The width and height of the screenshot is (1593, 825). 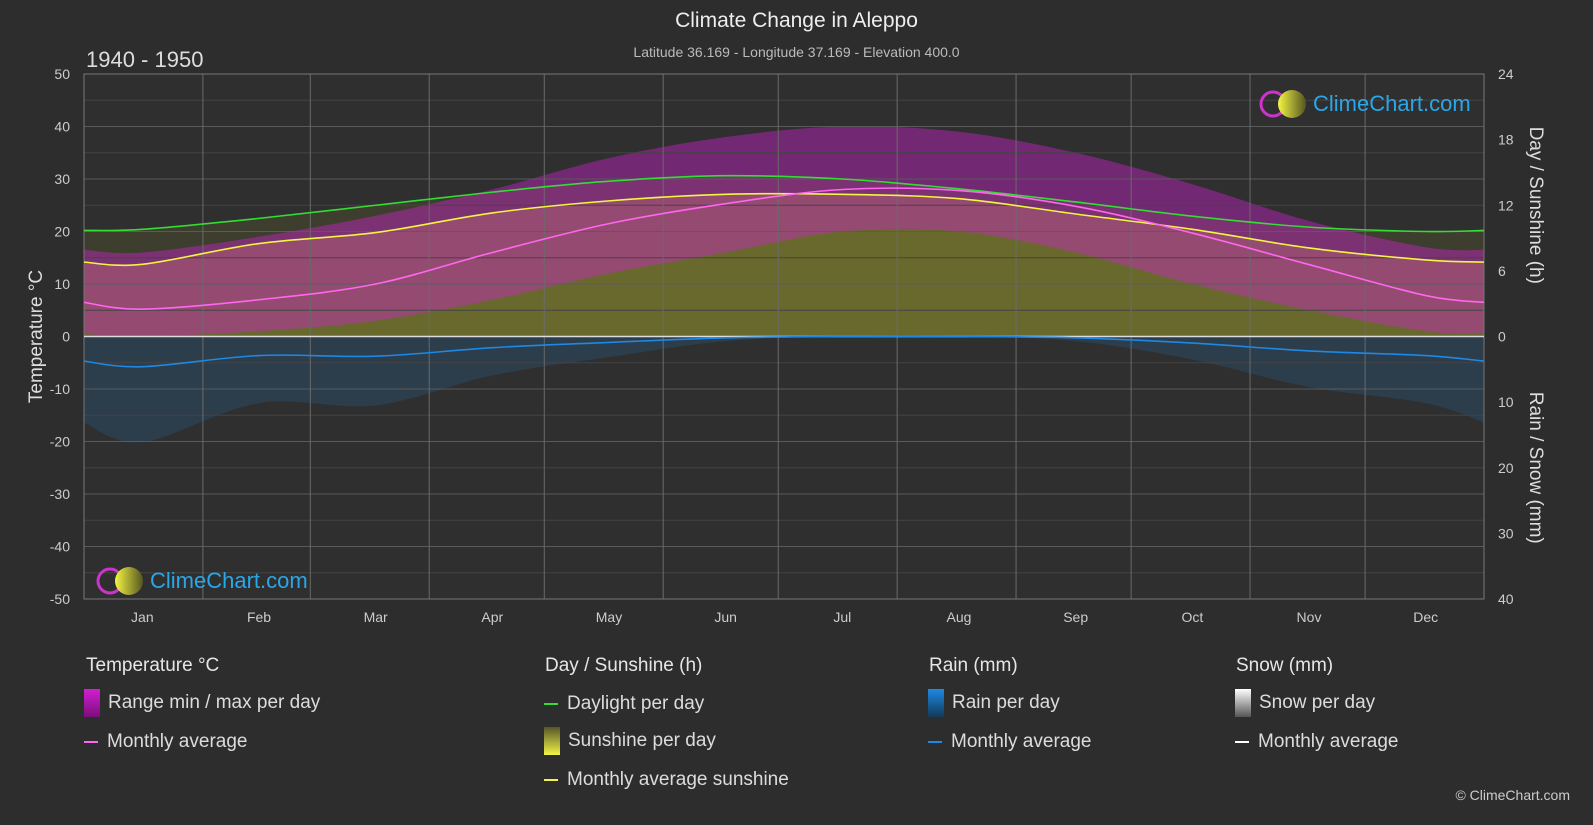 I want to click on temp-tick-label: -40, so click(x=60, y=547).